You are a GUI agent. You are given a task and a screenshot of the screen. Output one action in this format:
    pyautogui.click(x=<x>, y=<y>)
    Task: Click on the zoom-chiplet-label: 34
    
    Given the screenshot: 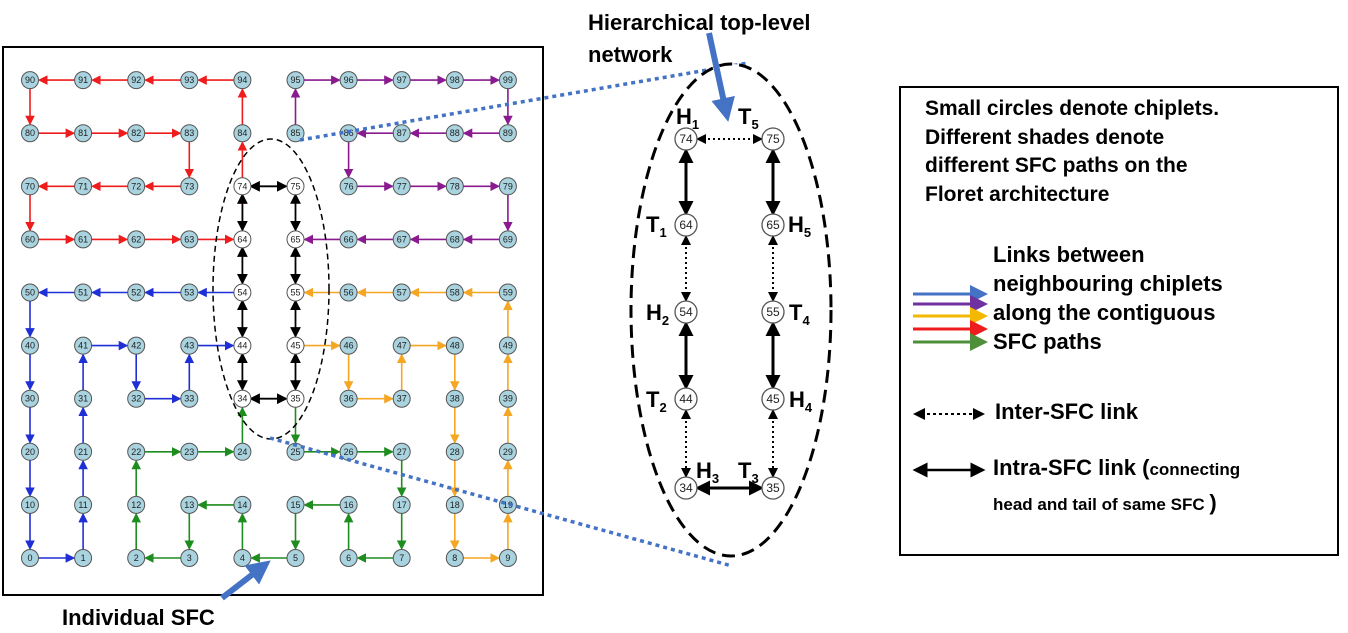 What is the action you would take?
    pyautogui.click(x=686, y=488)
    